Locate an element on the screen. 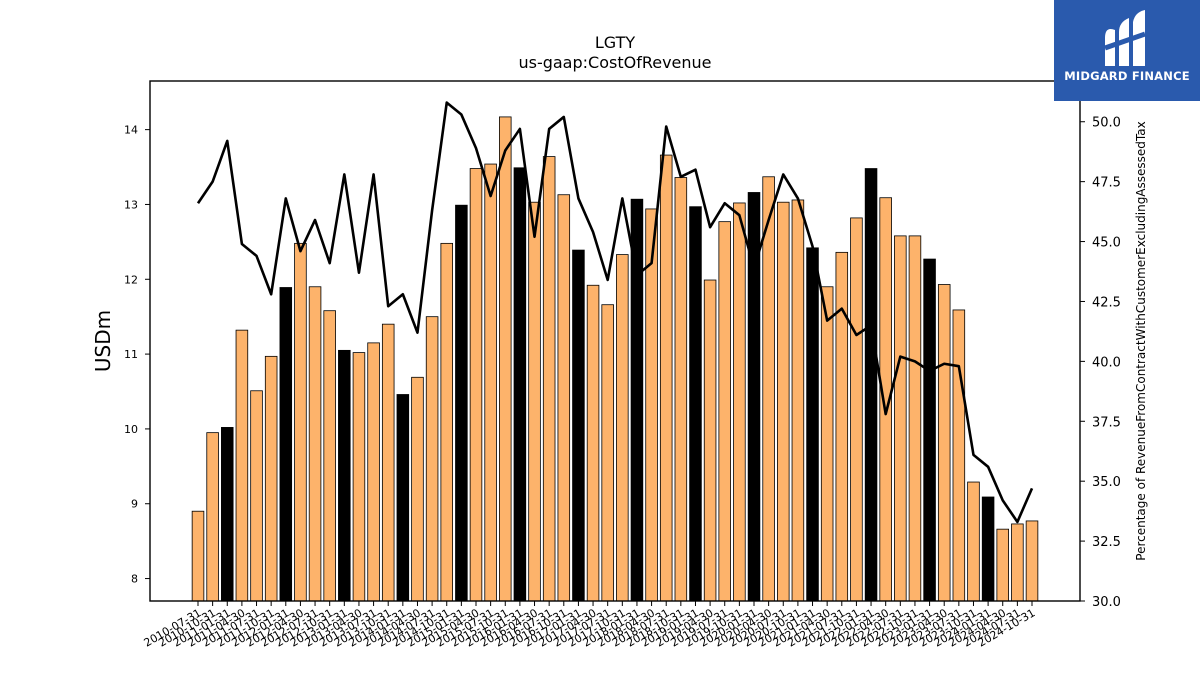  y2-tick-label: 35.0 is located at coordinates (1106, 482).